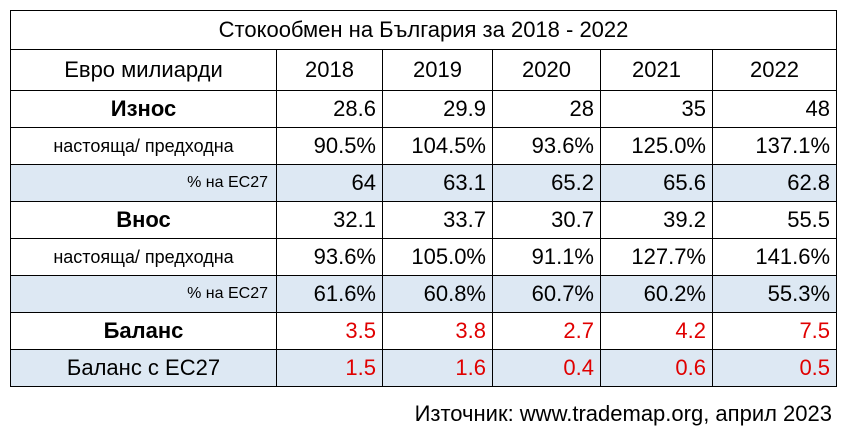  What do you see at coordinates (656, 220) in the screenshot?
I see `value-cell: 39.2` at bounding box center [656, 220].